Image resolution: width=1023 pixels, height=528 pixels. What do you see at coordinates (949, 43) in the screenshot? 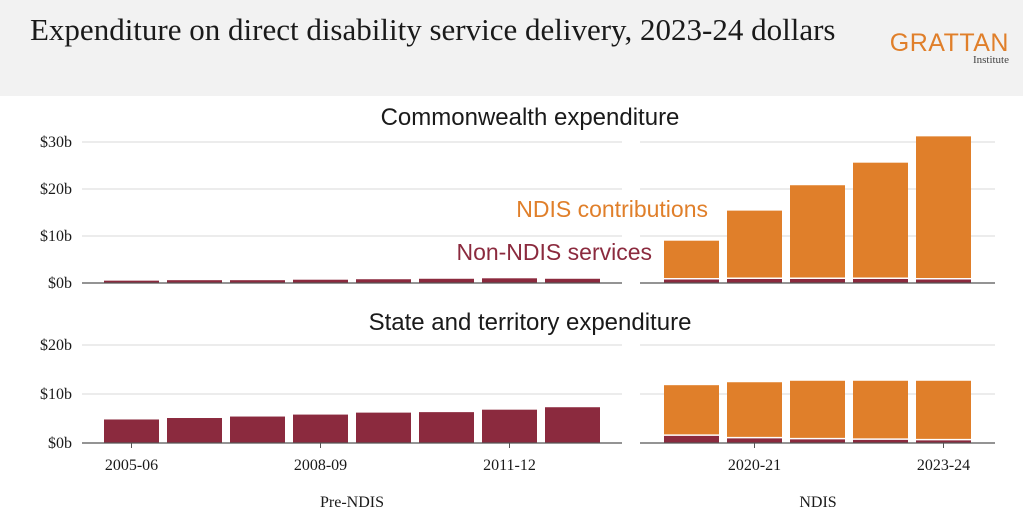
I see `logo-wordmark: GRATTAN` at bounding box center [949, 43].